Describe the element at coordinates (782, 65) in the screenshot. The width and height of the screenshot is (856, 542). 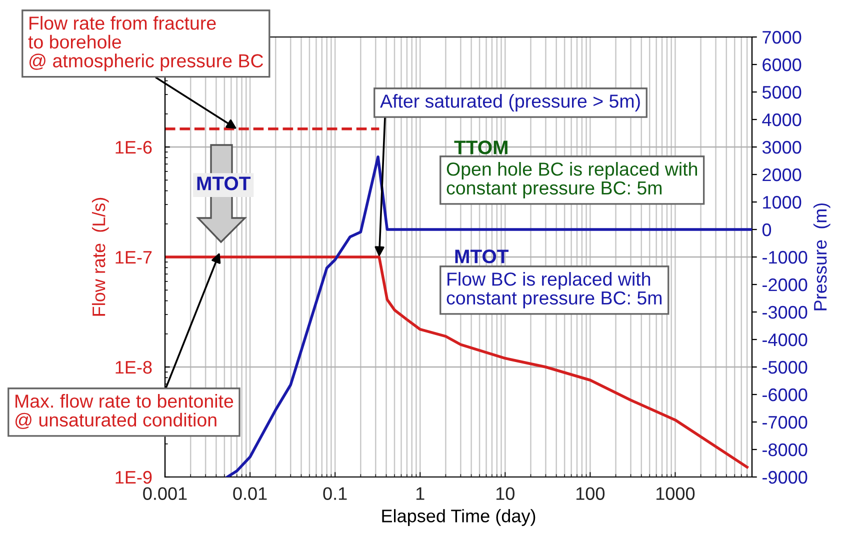
I see `y2-tick-label: 6000` at that location.